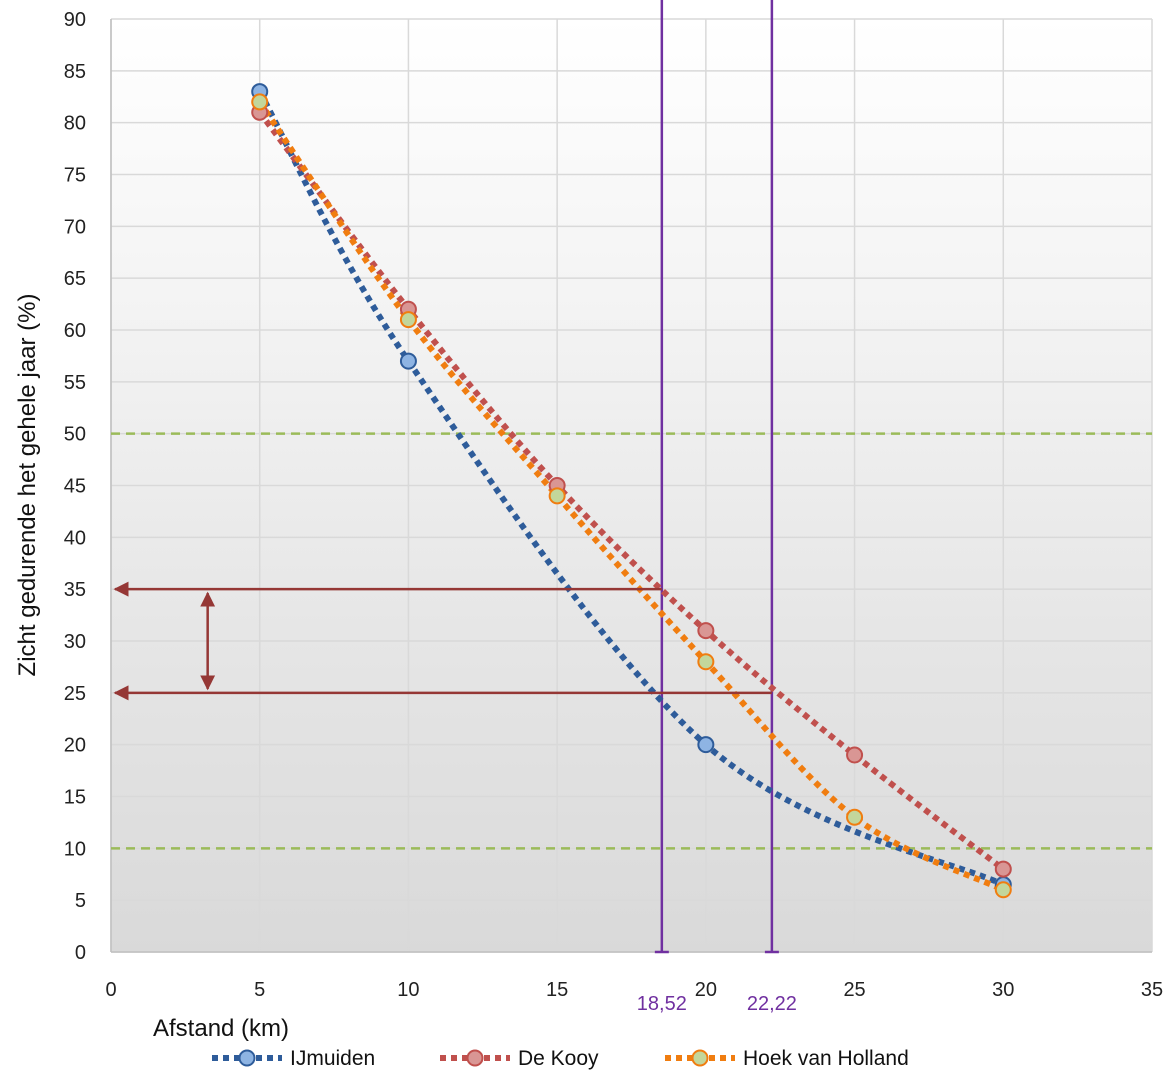  I want to click on y-tick-label: 30, so click(75, 642).